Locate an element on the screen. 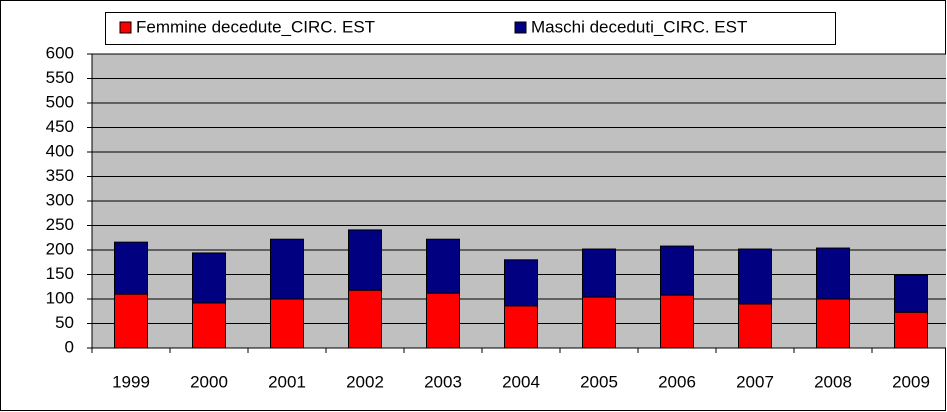 Image resolution: width=947 pixels, height=412 pixels. x-tick-label: 2008 is located at coordinates (833, 381).